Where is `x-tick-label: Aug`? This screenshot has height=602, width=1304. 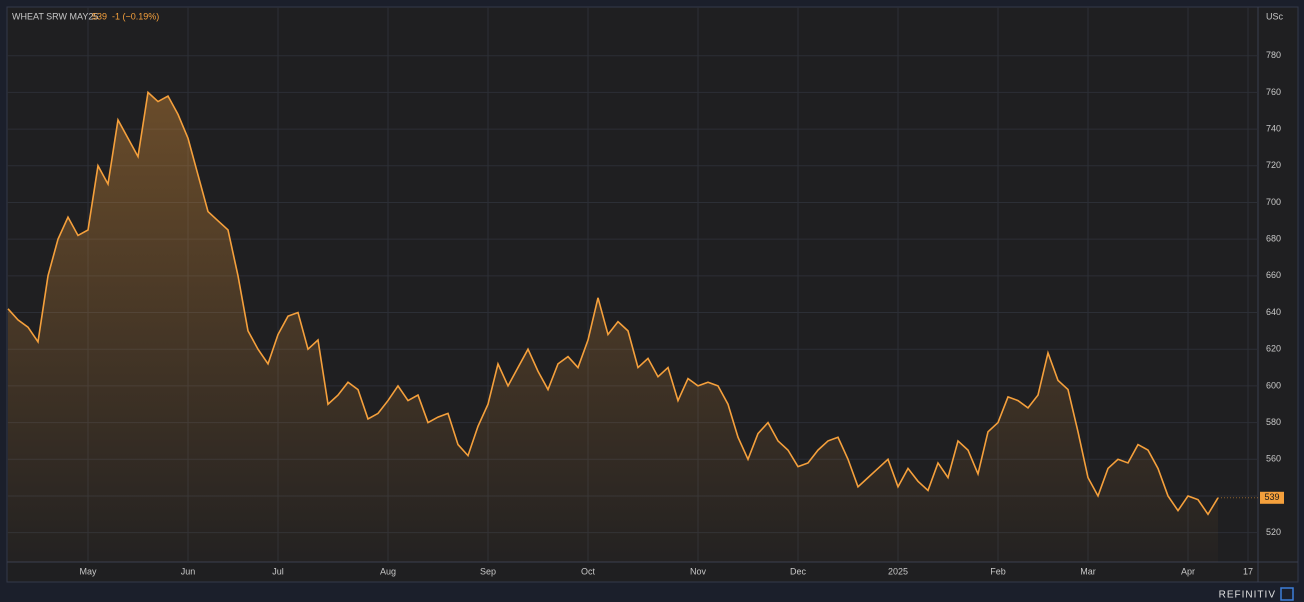 x-tick-label: Aug is located at coordinates (388, 571).